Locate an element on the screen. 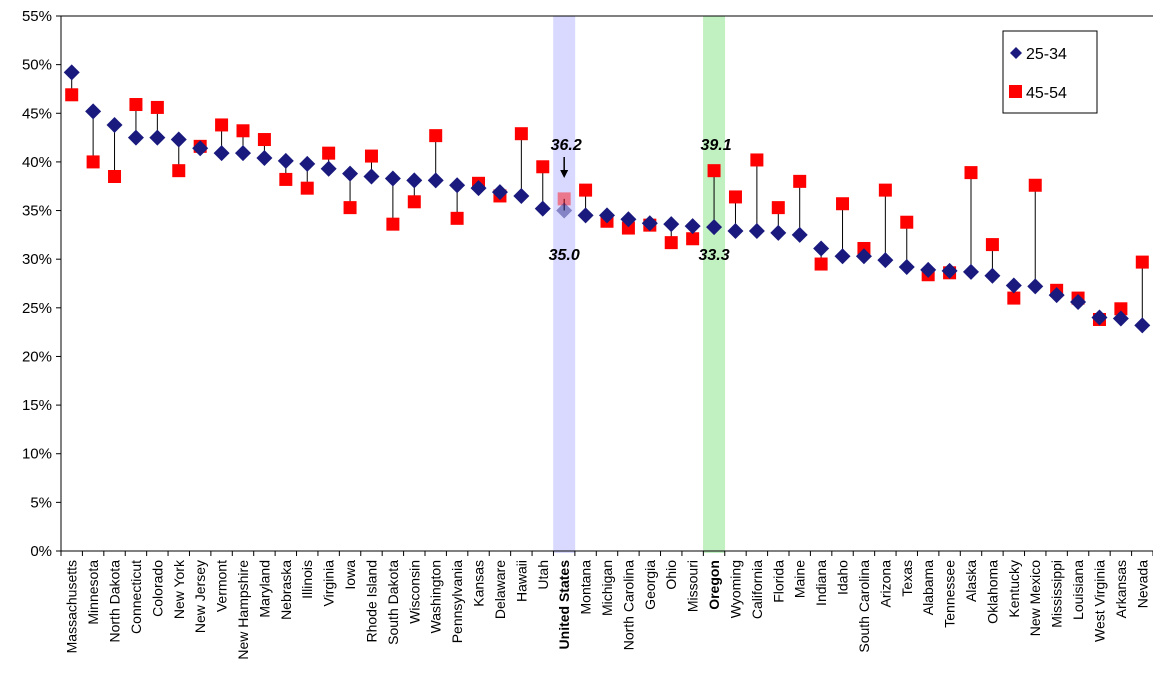 The height and width of the screenshot is (699, 1153). category-label: Oregon is located at coordinates (714, 585).